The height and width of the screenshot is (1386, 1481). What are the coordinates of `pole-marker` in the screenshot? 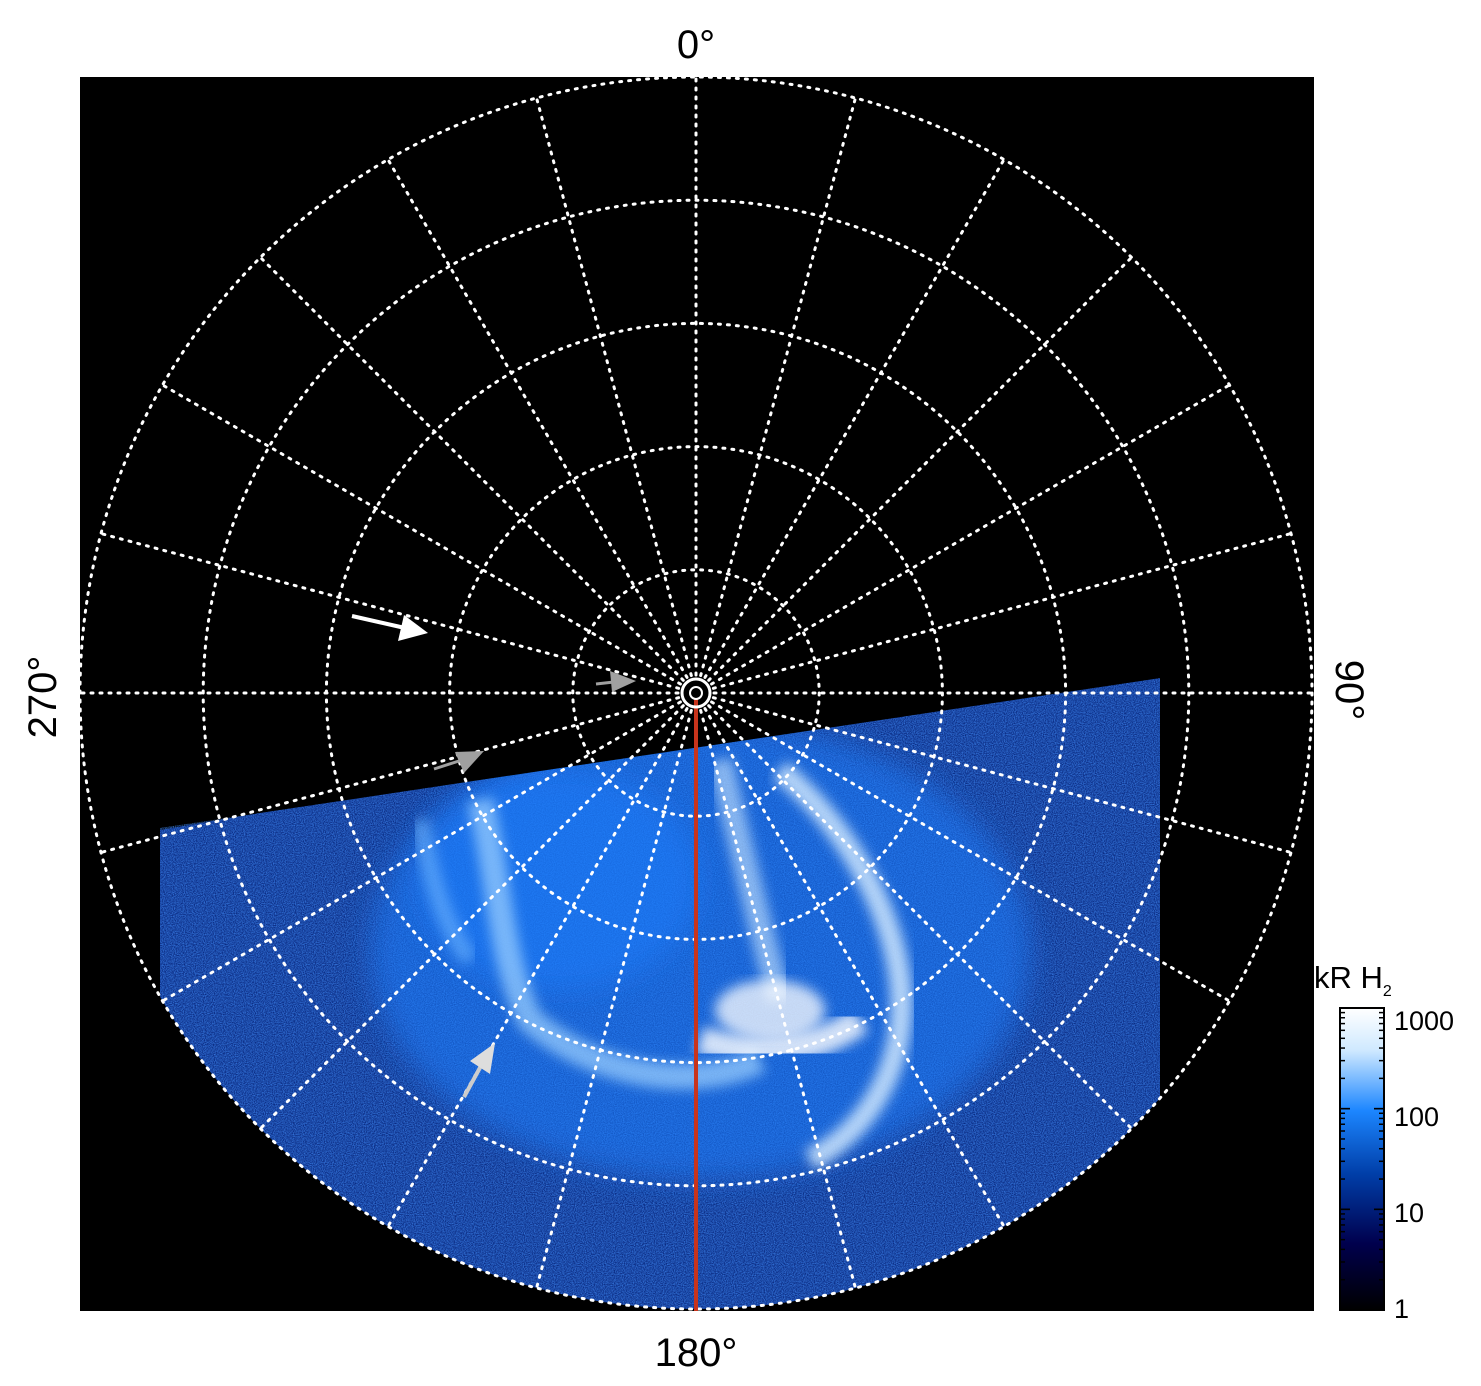 It's located at (696, 693).